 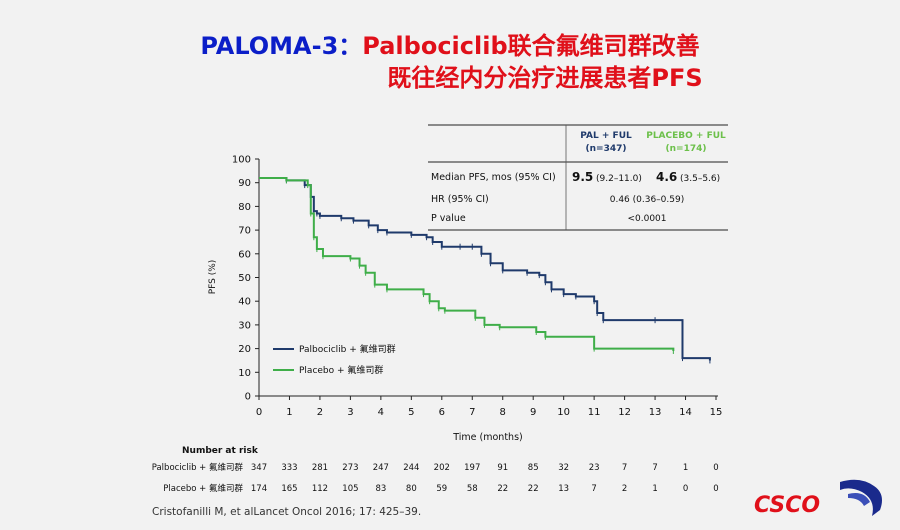 I want to click on risk-value: 13, so click(x=563, y=489).